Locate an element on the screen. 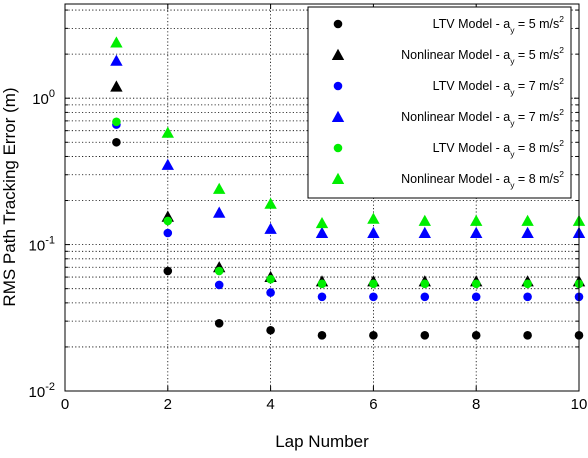 This screenshot has height=458, width=588. legend-item: LTV Model - ay = 7 m/s2 is located at coordinates (448, 86).